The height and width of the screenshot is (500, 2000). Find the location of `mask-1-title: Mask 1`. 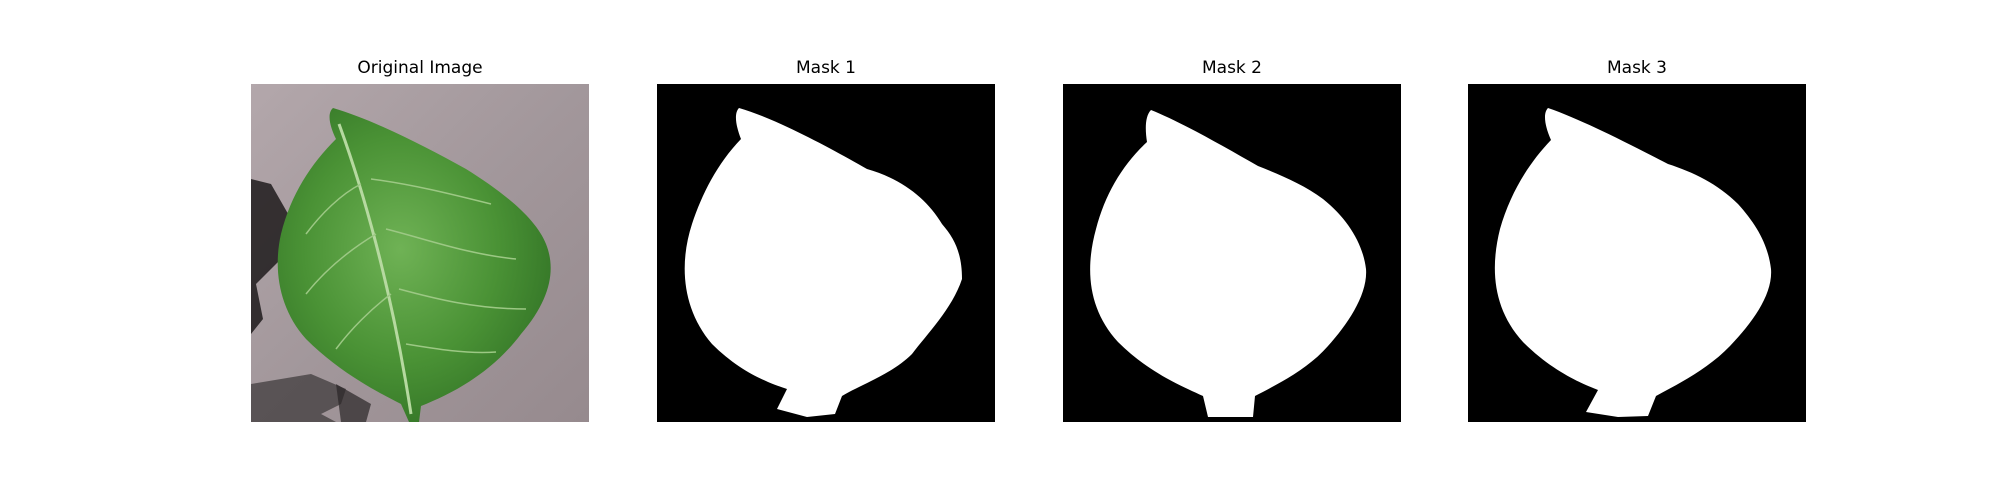

mask-1-title: Mask 1 is located at coordinates (825, 68).